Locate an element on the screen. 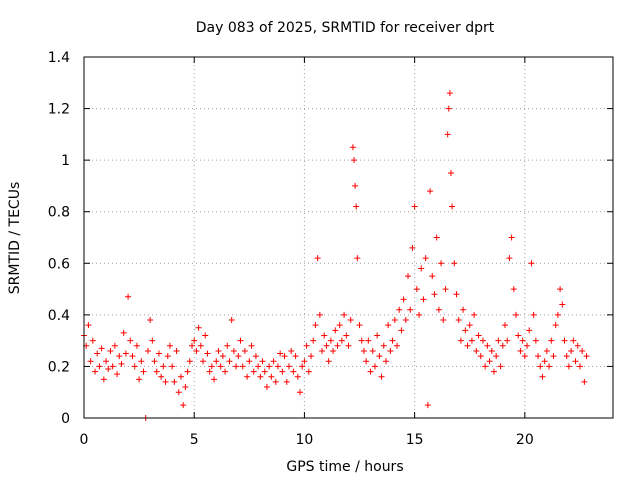 The image size is (640, 480). x-tick-label: 0 is located at coordinates (84, 440).